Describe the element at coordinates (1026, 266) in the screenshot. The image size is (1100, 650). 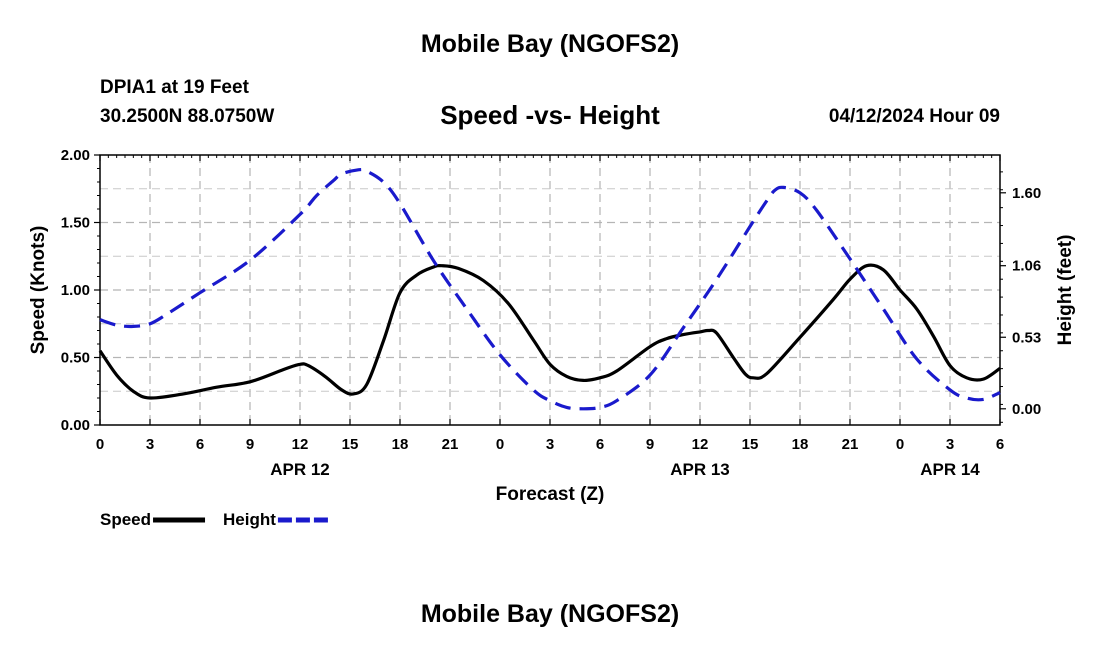
I see `y-right-tick-label: 1.06` at that location.